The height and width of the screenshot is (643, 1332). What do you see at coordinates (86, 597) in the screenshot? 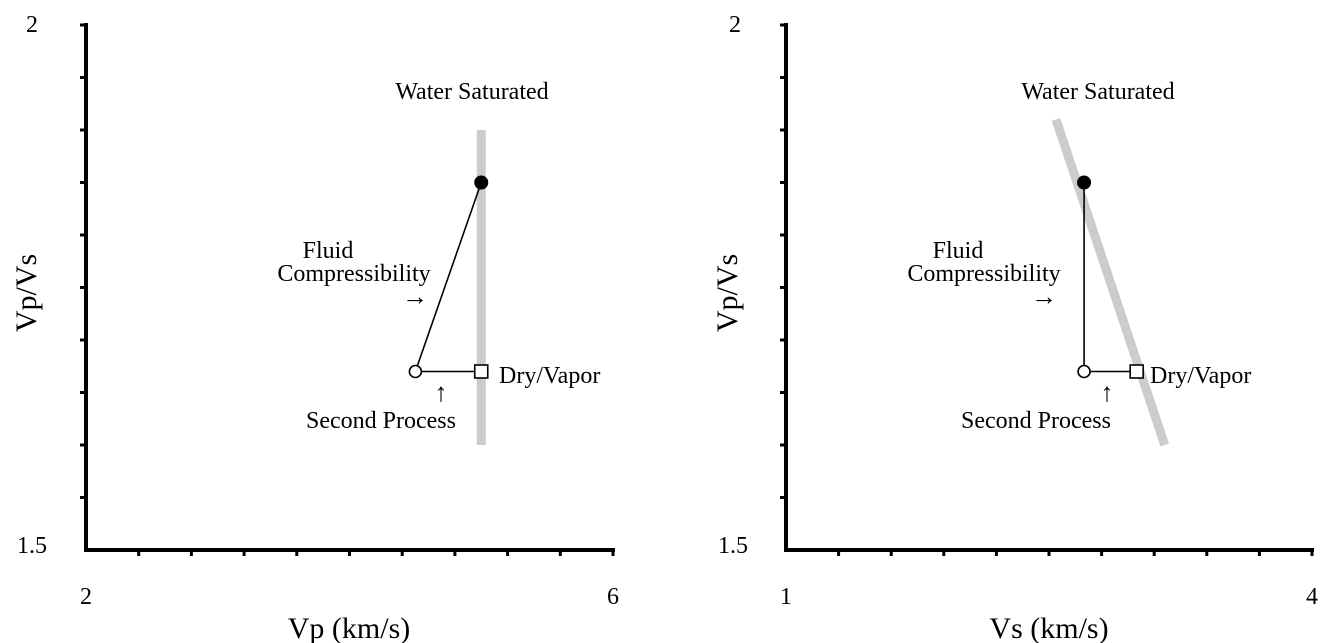
I see `x-tick-label-min: 2` at bounding box center [86, 597].